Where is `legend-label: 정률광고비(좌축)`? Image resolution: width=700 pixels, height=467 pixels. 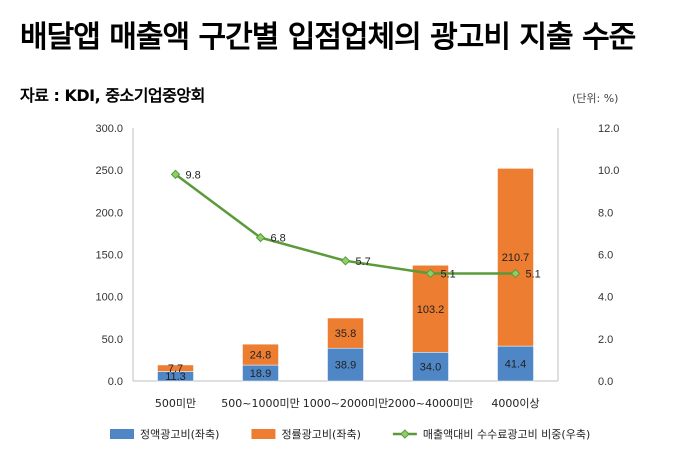 legend-label: 정률광고비(좌축) is located at coordinates (320, 434).